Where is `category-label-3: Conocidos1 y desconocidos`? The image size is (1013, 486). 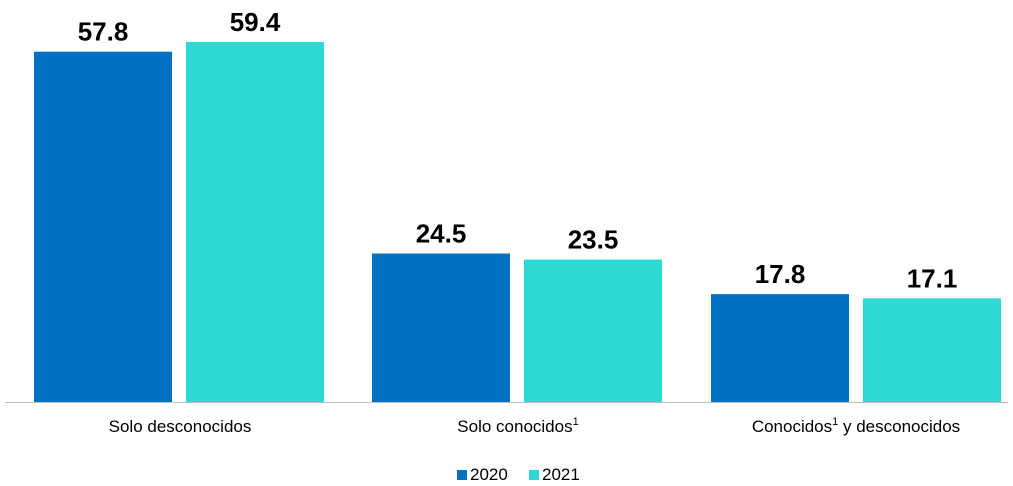
category-label-3: Conocidos1 y desconocidos is located at coordinates (856, 426).